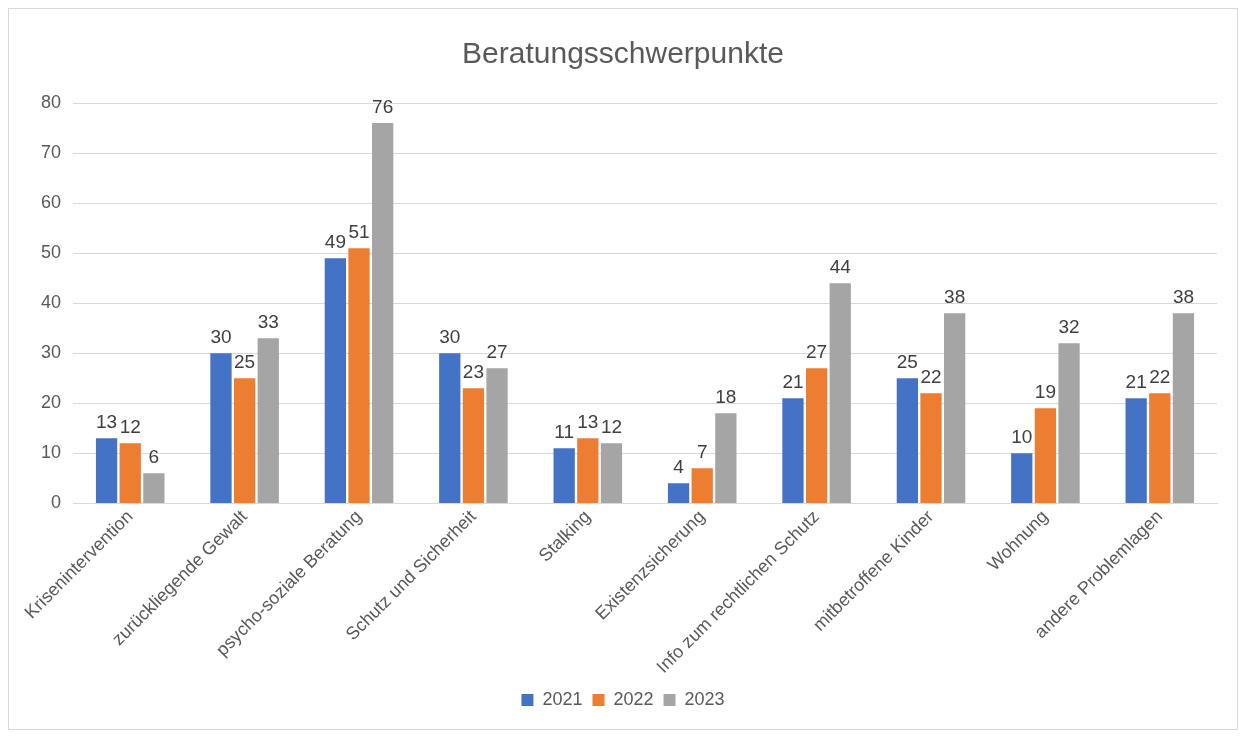 The width and height of the screenshot is (1247, 738). Describe the element at coordinates (51, 402) in the screenshot. I see `y-tick-label: 20` at that location.